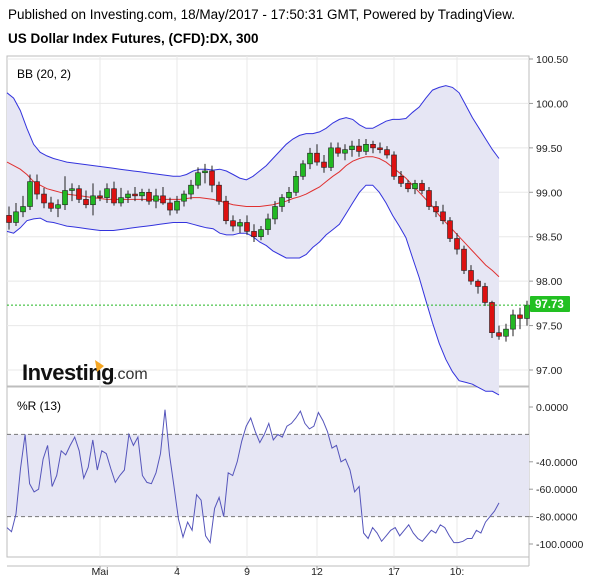 This screenshot has height=578, width=599. Describe the element at coordinates (278, 572) in the screenshot. I see `time-axis-labels: Mai 4 9 12 17 10:` at that location.